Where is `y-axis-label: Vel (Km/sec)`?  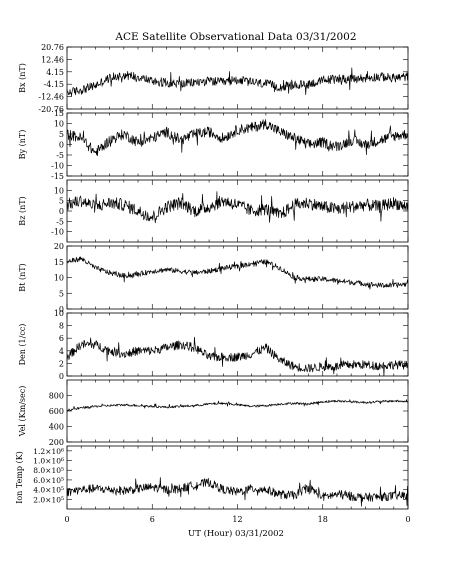 y-axis-label: Vel (Km/sec) is located at coordinates (22, 412).